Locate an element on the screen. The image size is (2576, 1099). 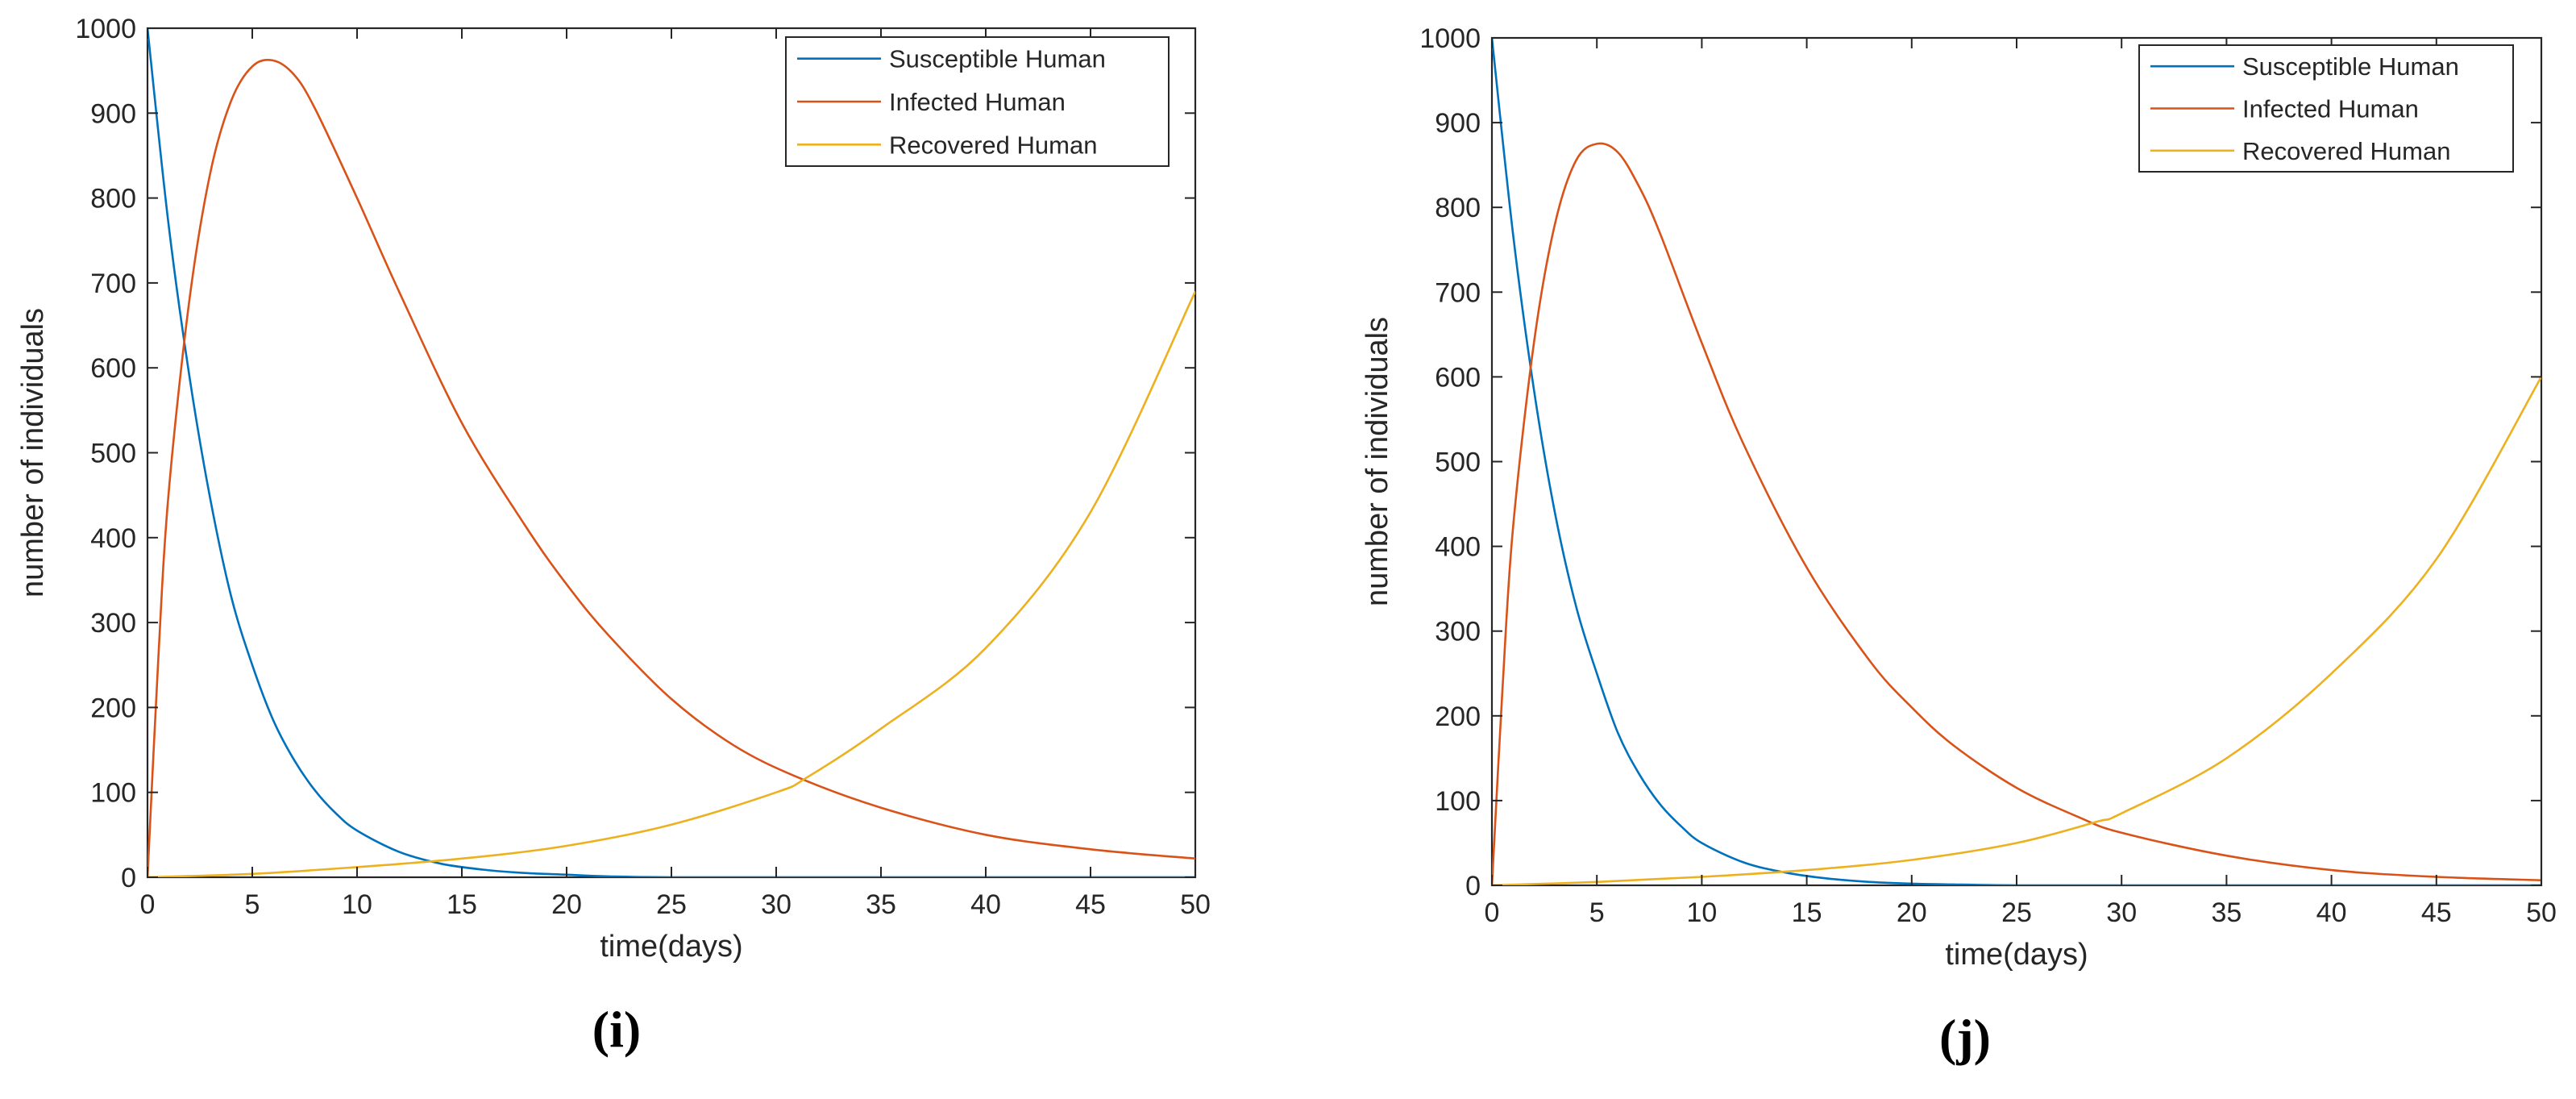
panel-label: (i) is located at coordinates (616, 1029).